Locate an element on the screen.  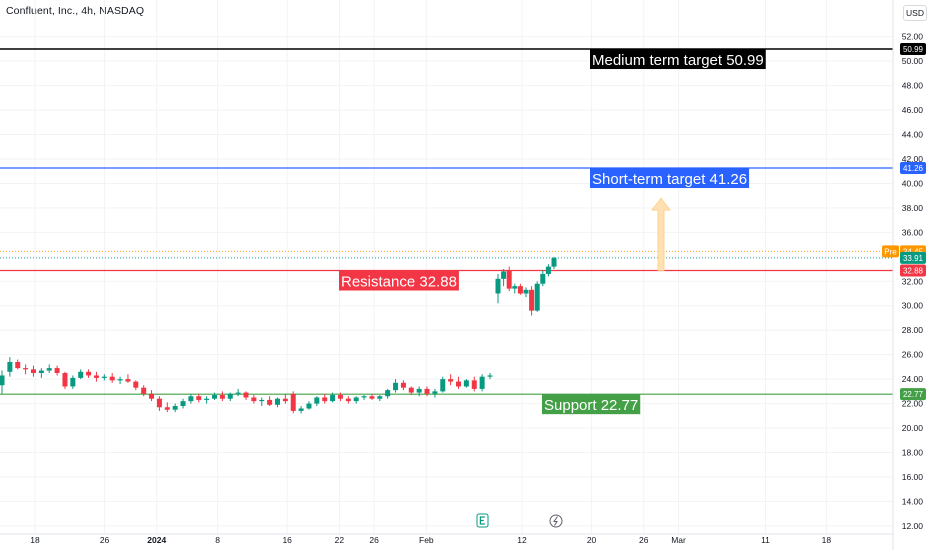
short-target-annotation: Short-term target 41.26 is located at coordinates (670, 178).